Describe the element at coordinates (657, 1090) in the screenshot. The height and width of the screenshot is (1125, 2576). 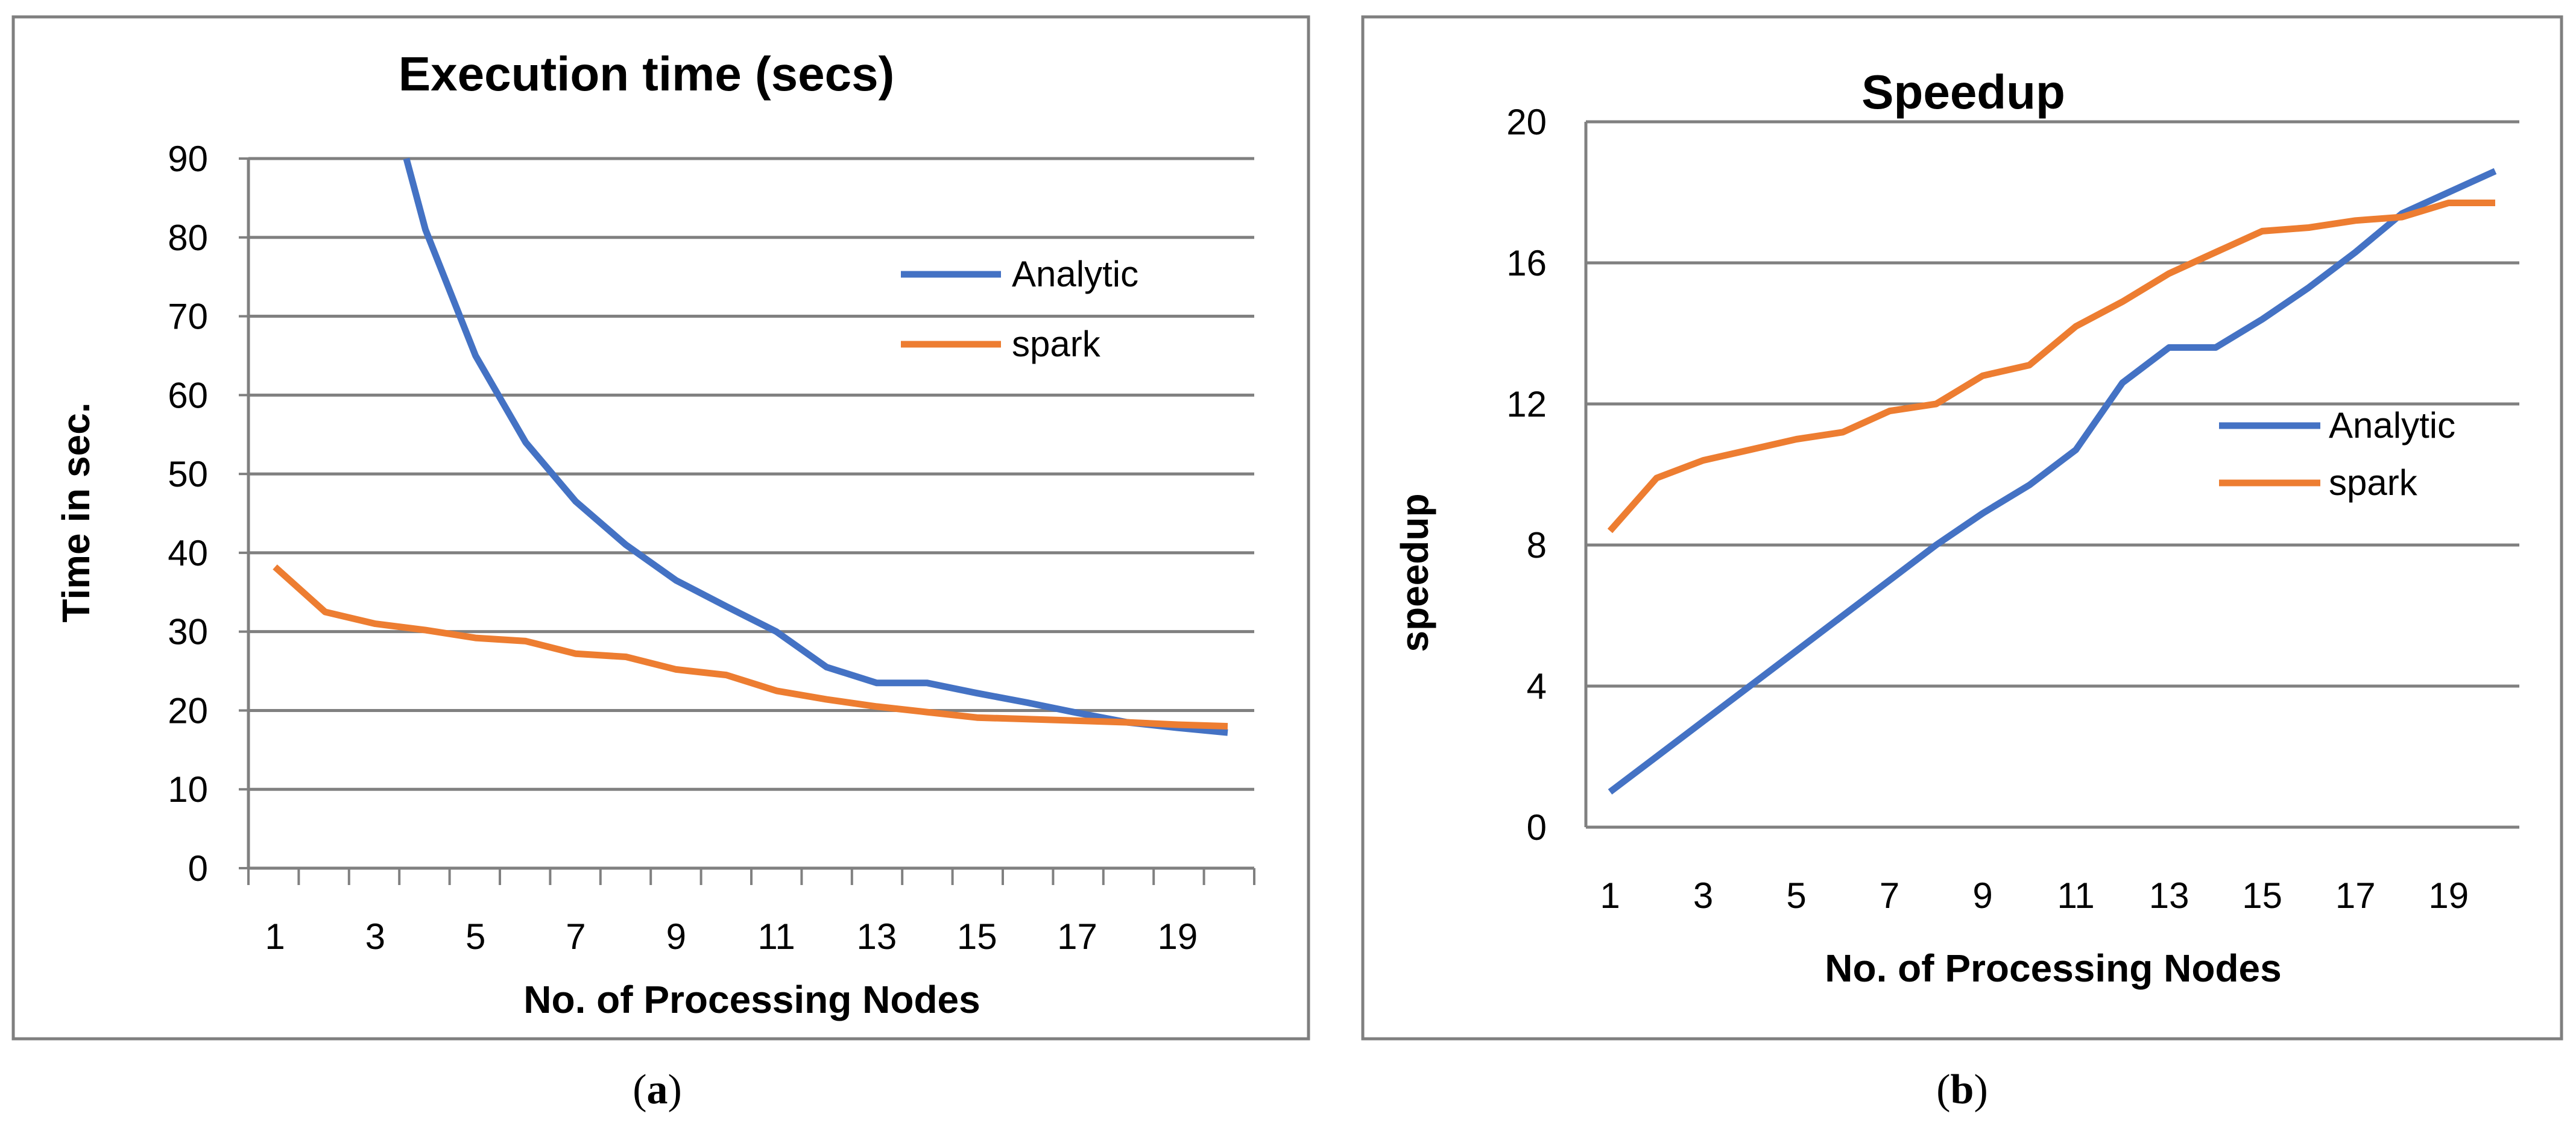
I see `caption-a: (a)` at that location.